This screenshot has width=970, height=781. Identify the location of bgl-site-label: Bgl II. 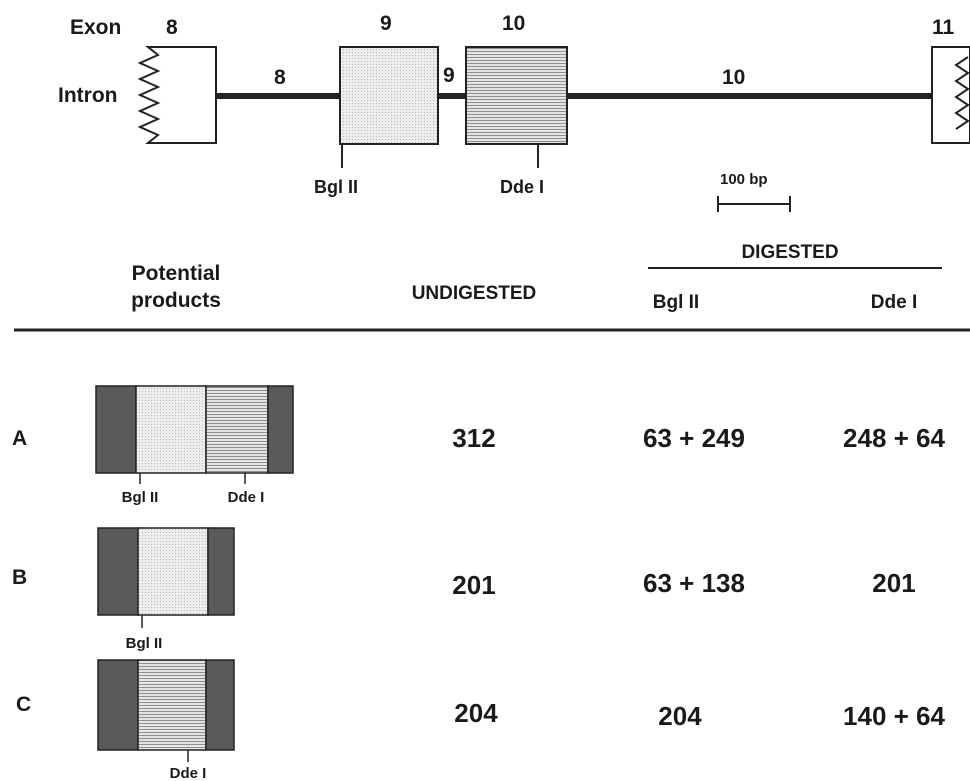
(336, 187).